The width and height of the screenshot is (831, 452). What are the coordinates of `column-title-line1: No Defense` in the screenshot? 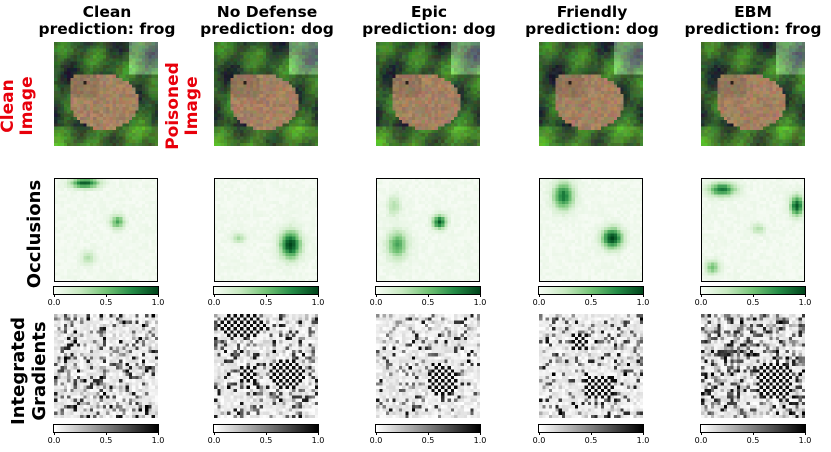 It's located at (267, 12).